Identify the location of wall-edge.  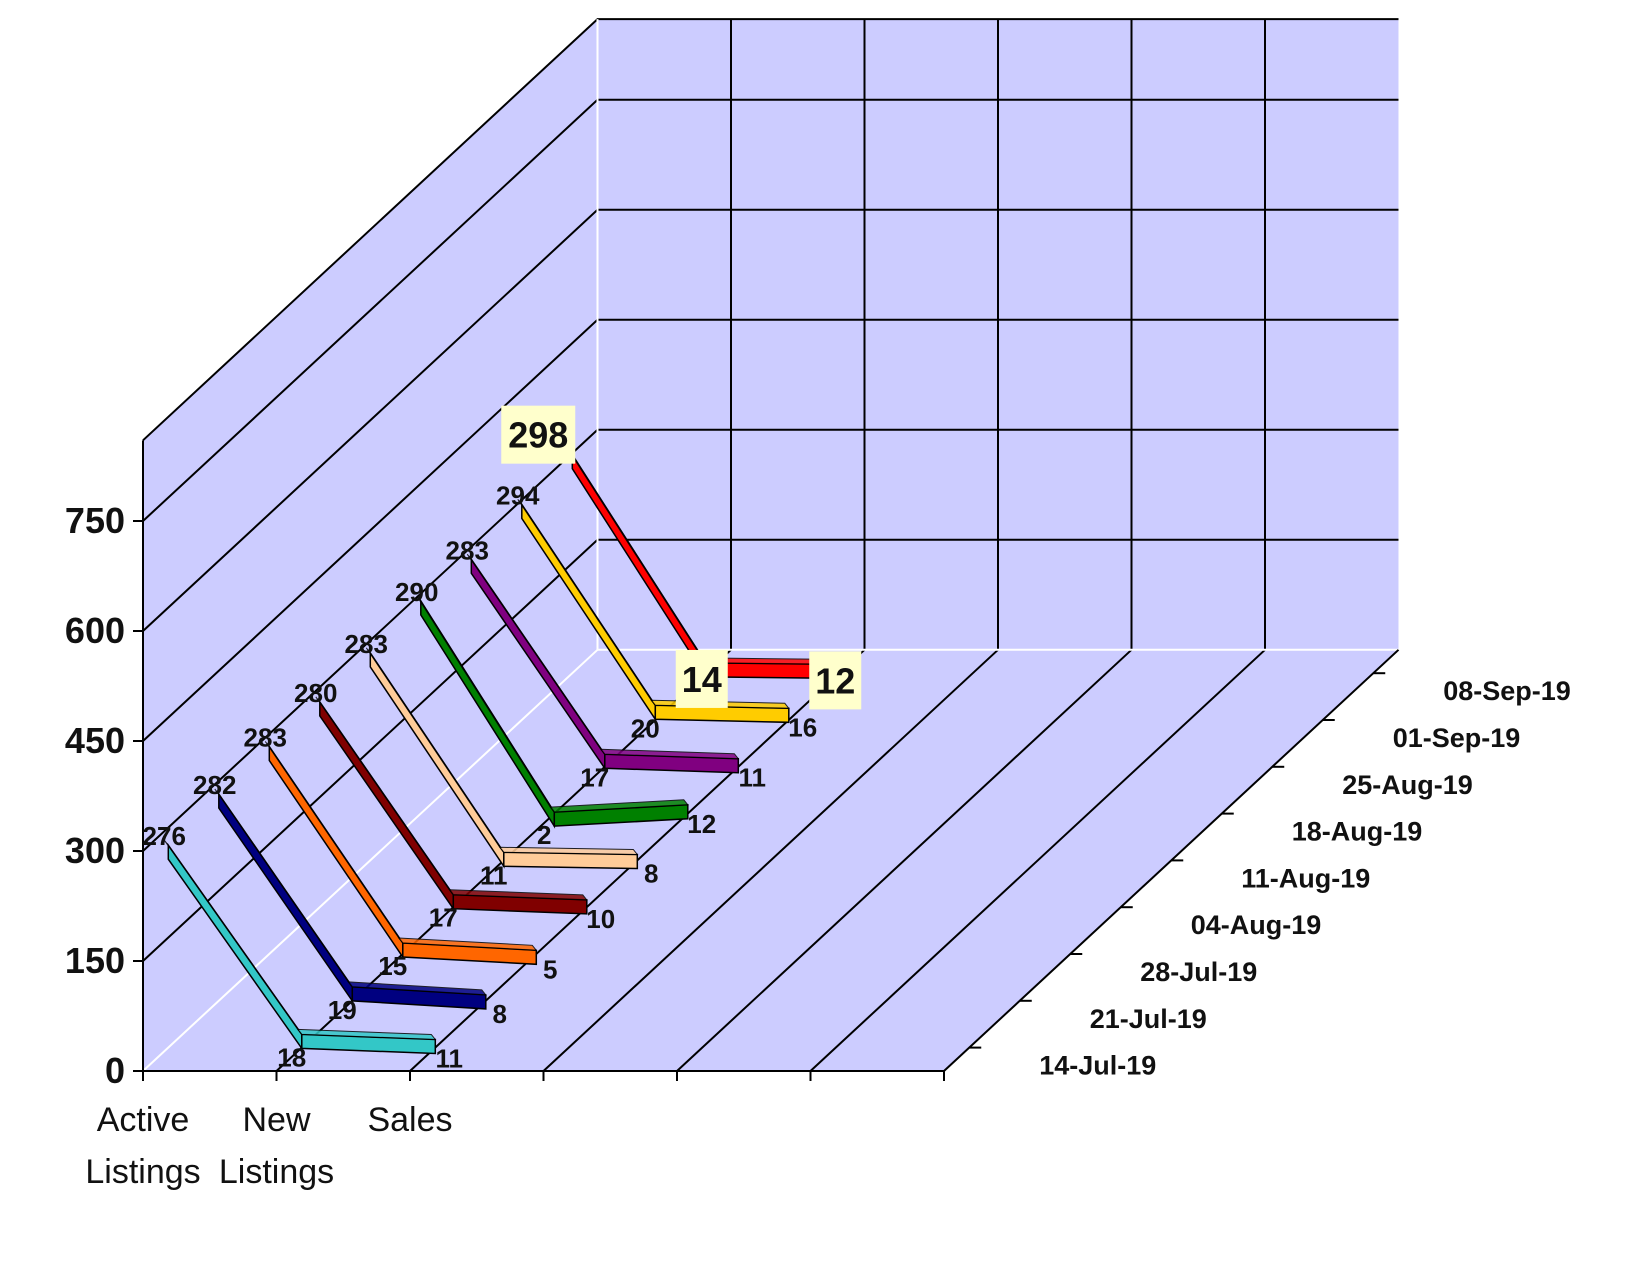
(370, 860).